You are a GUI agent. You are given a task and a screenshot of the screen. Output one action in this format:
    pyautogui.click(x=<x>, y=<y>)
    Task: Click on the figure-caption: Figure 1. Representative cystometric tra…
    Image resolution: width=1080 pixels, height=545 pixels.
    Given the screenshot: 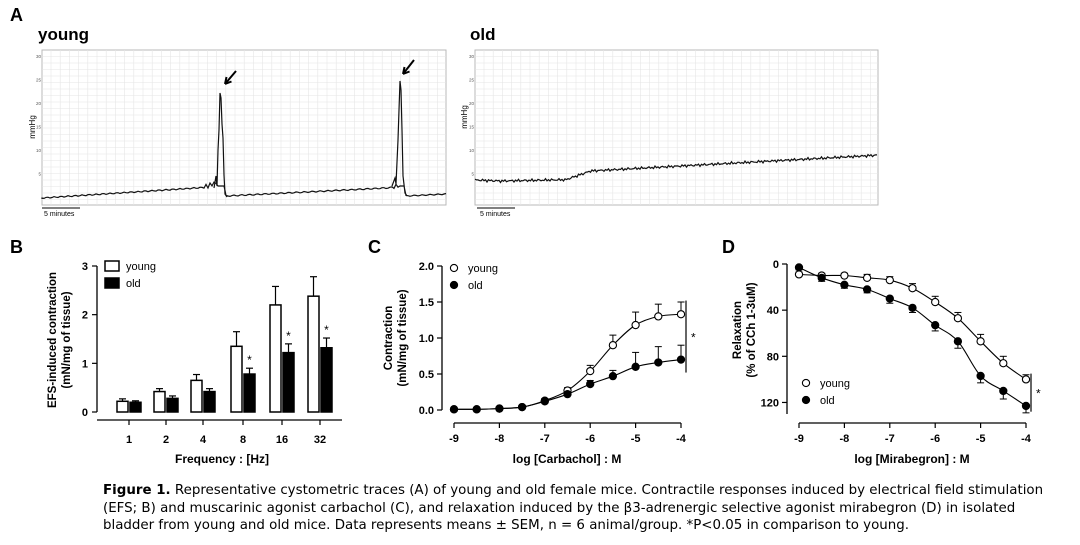 What is the action you would take?
    pyautogui.click(x=585, y=508)
    